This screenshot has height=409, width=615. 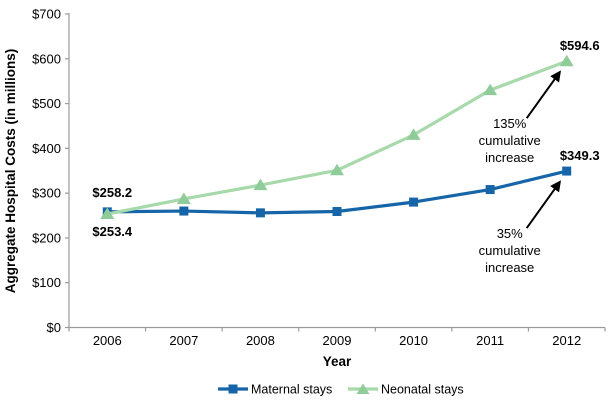 What do you see at coordinates (341, 390) in the screenshot?
I see `chart-legend: Maternal stays Neonatal stays` at bounding box center [341, 390].